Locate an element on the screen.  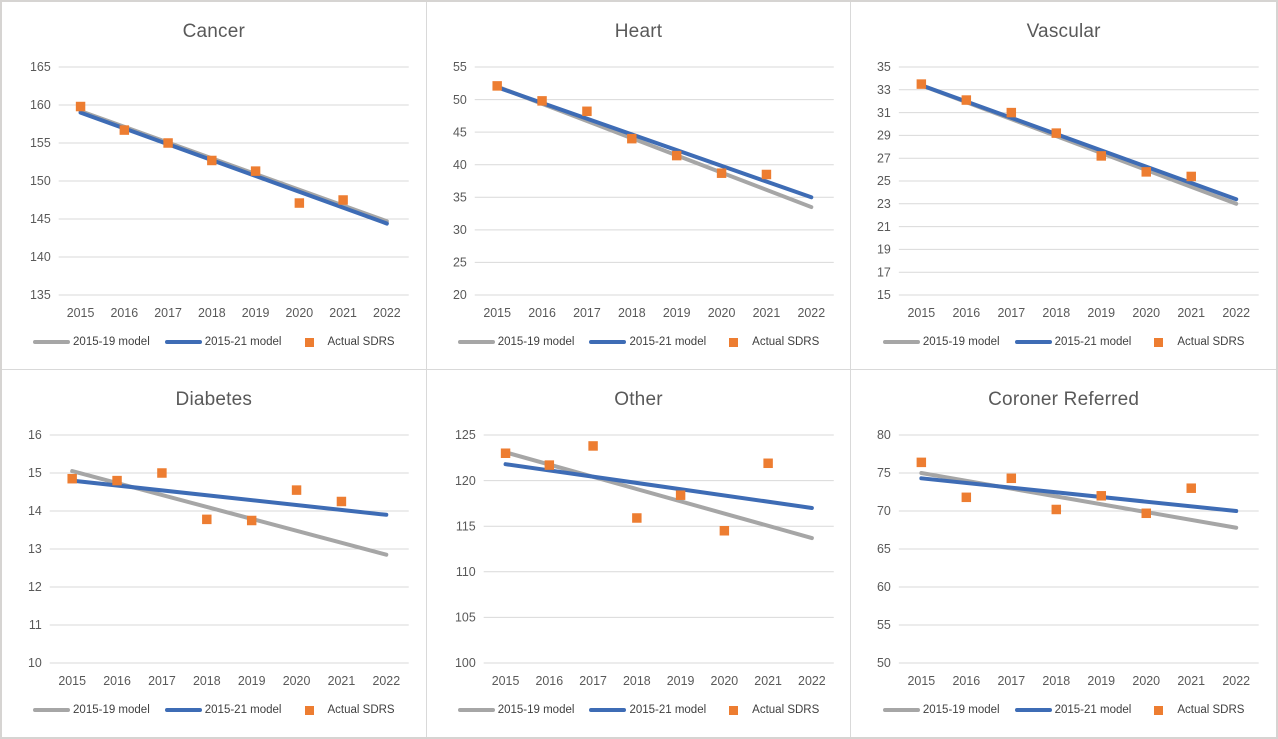
y-axis-tick-label: 160 is located at coordinates (40, 105).